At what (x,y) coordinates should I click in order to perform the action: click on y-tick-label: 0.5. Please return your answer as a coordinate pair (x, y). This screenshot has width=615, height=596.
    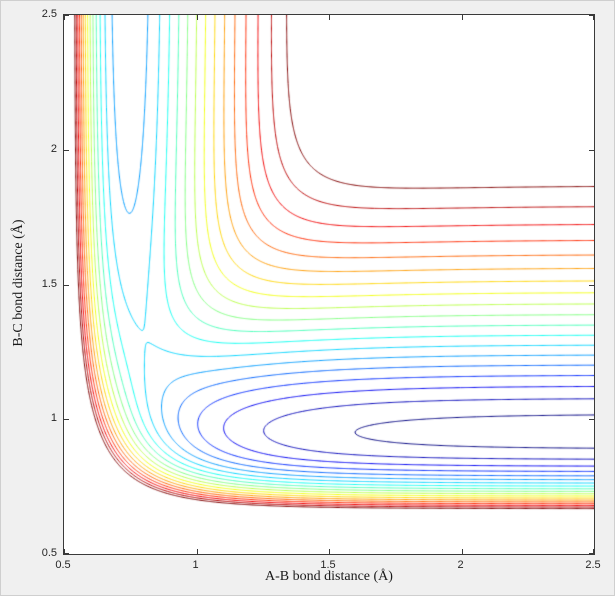
    Looking at the image, I should click on (49, 553).